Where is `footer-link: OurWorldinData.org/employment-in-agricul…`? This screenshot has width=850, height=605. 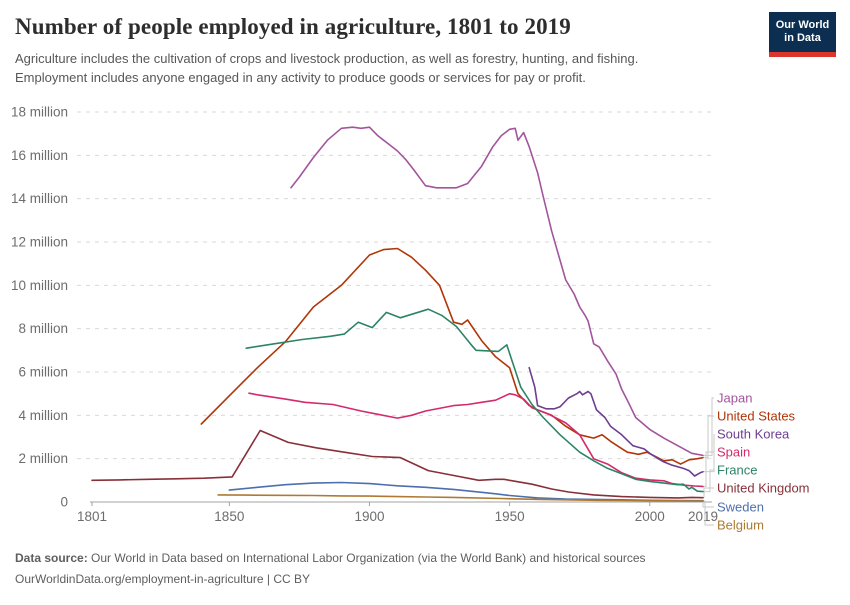
footer-link: OurWorldinData.org/employment-in-agricul… is located at coordinates (163, 579).